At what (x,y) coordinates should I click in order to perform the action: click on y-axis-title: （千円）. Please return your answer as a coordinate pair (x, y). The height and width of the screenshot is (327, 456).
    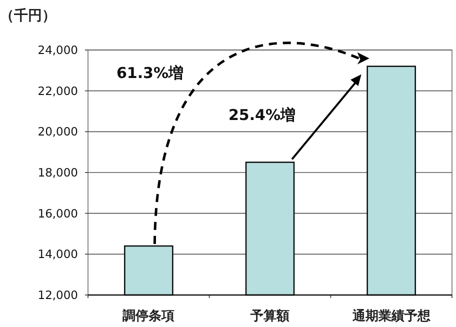
    Looking at the image, I should click on (28, 15).